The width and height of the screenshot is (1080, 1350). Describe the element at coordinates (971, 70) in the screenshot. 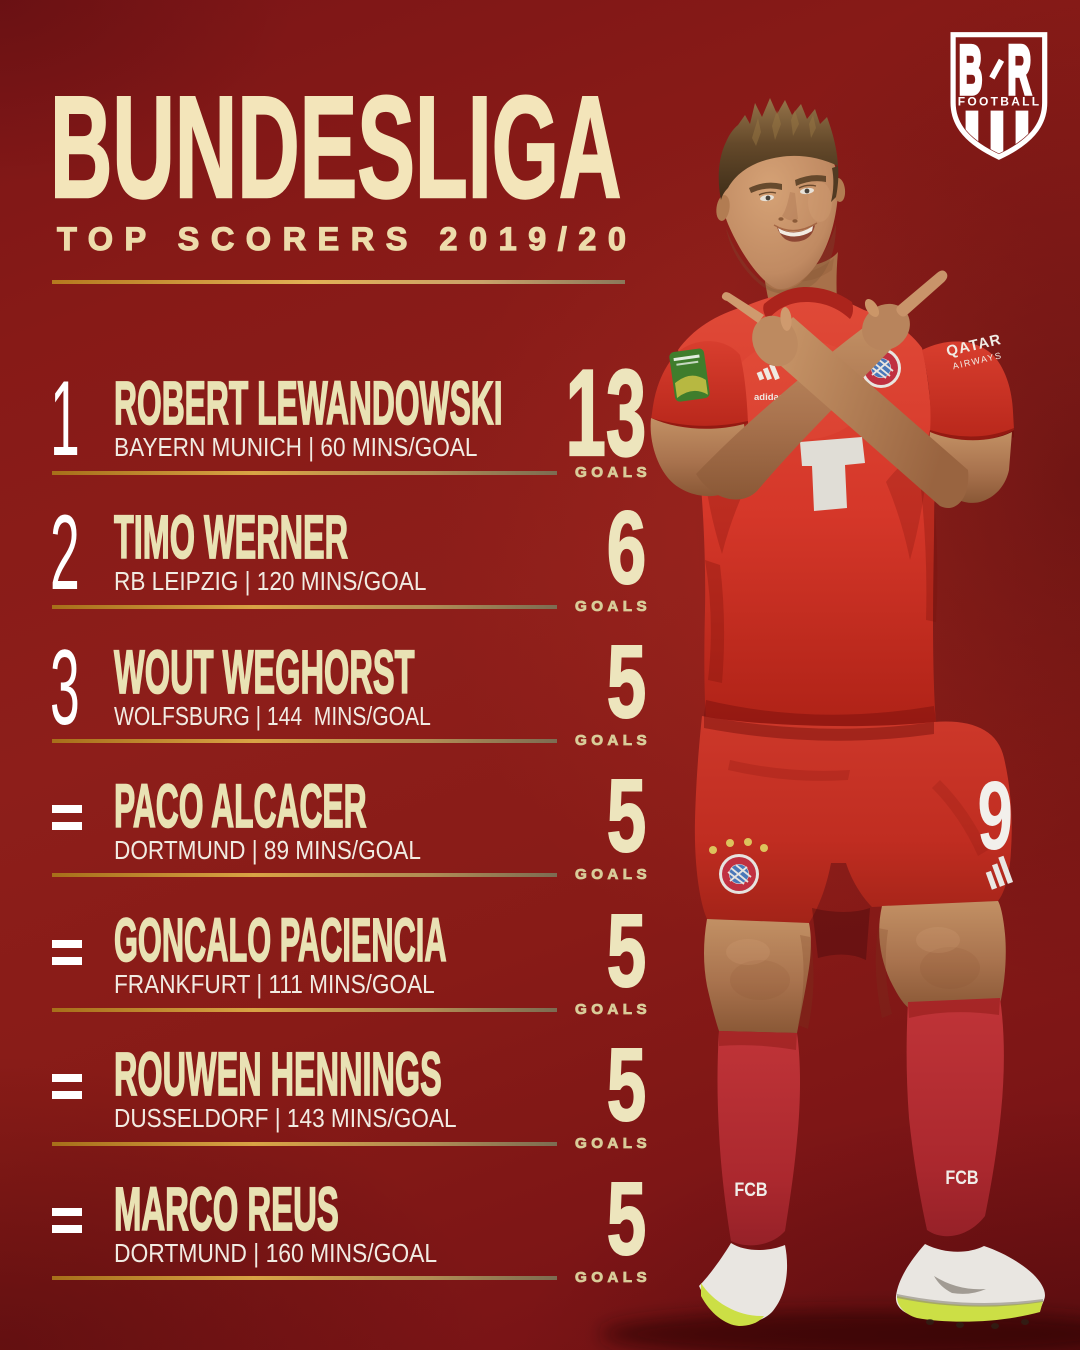

I see `svg-text: B` at that location.